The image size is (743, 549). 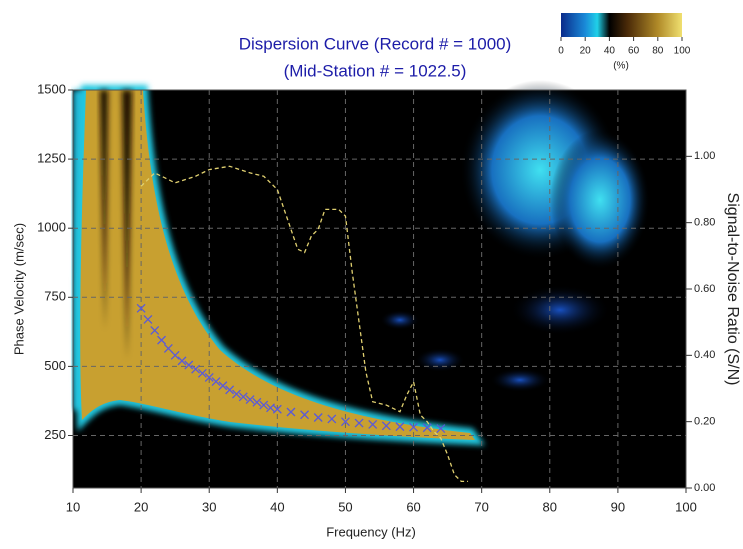 What do you see at coordinates (55, 296) in the screenshot?
I see `y-tick-label: 750` at bounding box center [55, 296].